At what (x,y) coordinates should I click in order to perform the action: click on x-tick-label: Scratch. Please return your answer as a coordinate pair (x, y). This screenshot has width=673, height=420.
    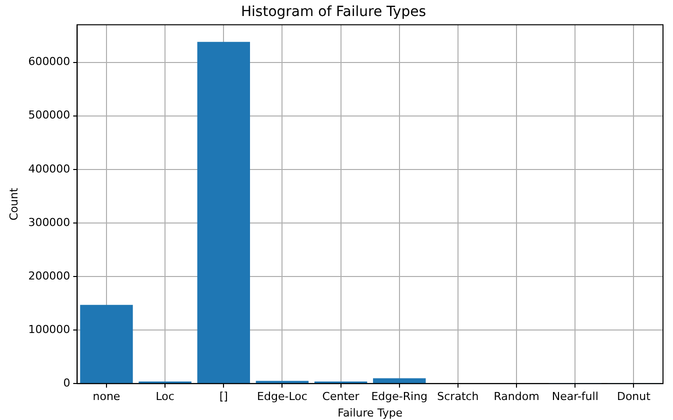
    Looking at the image, I should click on (458, 397).